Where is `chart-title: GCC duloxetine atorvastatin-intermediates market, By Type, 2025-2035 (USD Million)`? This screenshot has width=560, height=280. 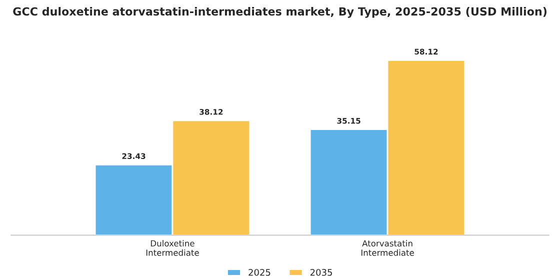
chart-title: GCC duloxetine atorvastatin-intermediates market, By Type, 2025-2035 (USD Million) is located at coordinates (279, 12).